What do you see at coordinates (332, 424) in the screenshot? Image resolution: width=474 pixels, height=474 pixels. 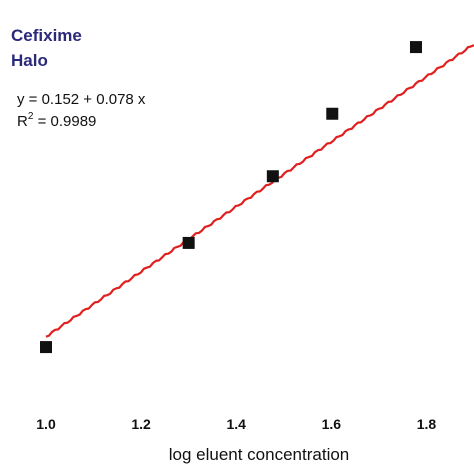 I see `x-tick-label-3: 1.6` at bounding box center [332, 424].